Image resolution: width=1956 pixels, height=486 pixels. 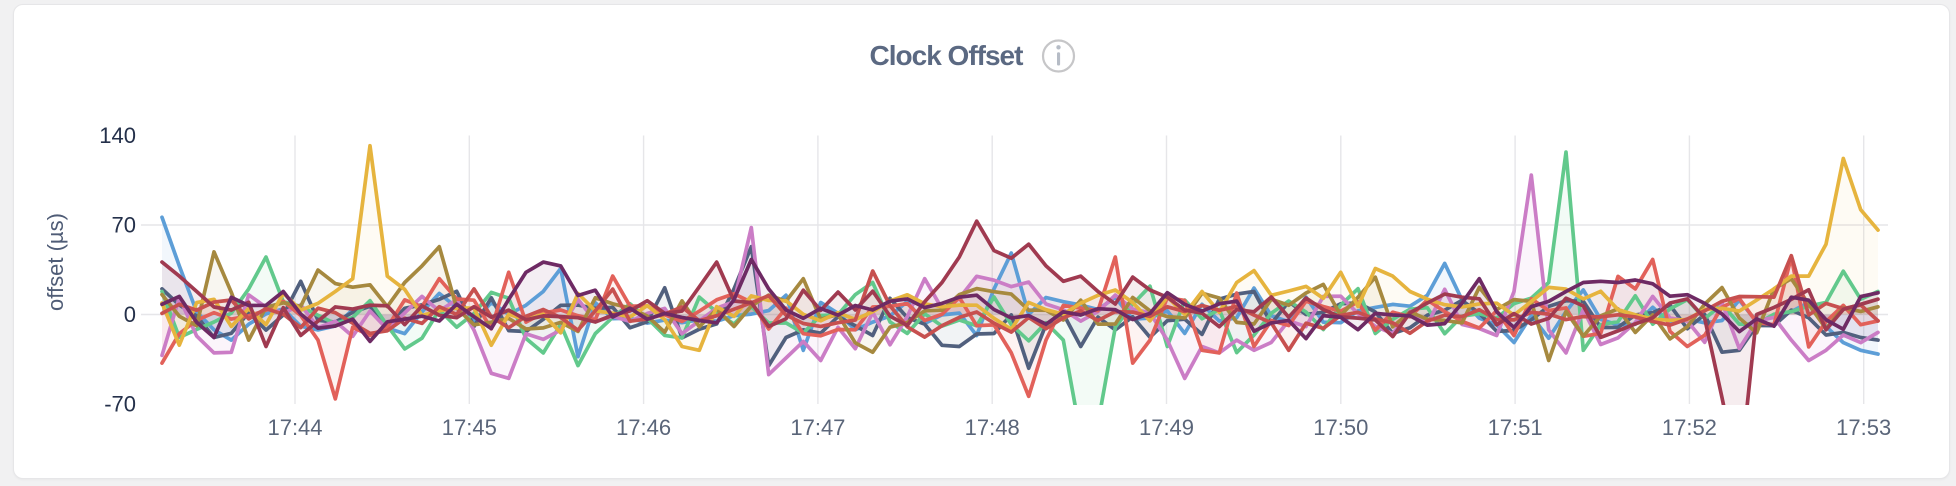 What do you see at coordinates (117, 135) in the screenshot?
I see `svg-text: 140` at bounding box center [117, 135].